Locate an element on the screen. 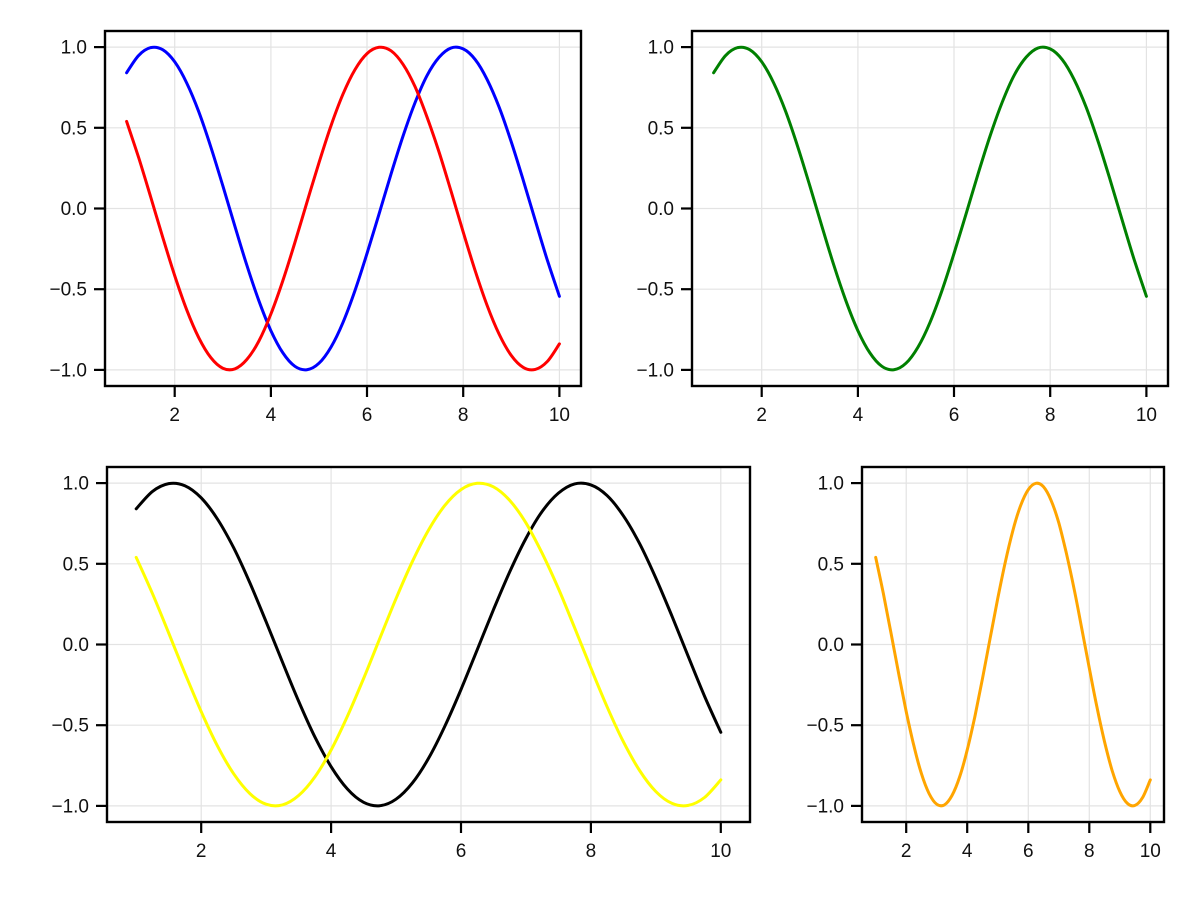 The image size is (1200, 900). subplot-bottom-right: 2 4 6 8 10 1.0 0.5 0.0 −0.5 −1.0 is located at coordinates (986, 663).